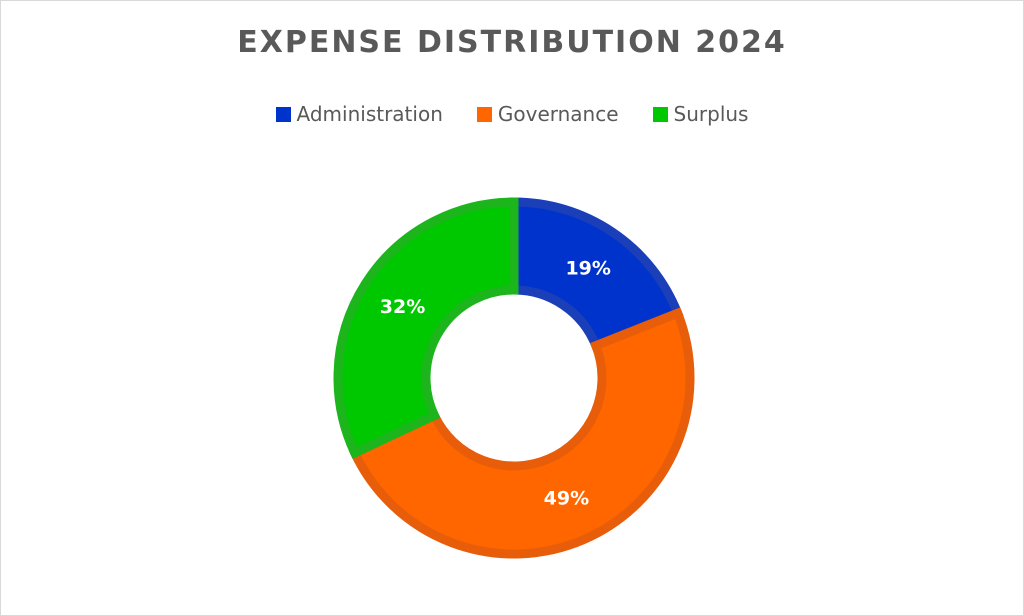 This screenshot has width=1024, height=616. What do you see at coordinates (369, 114) in the screenshot?
I see `legend-label-administration: Administration` at bounding box center [369, 114].